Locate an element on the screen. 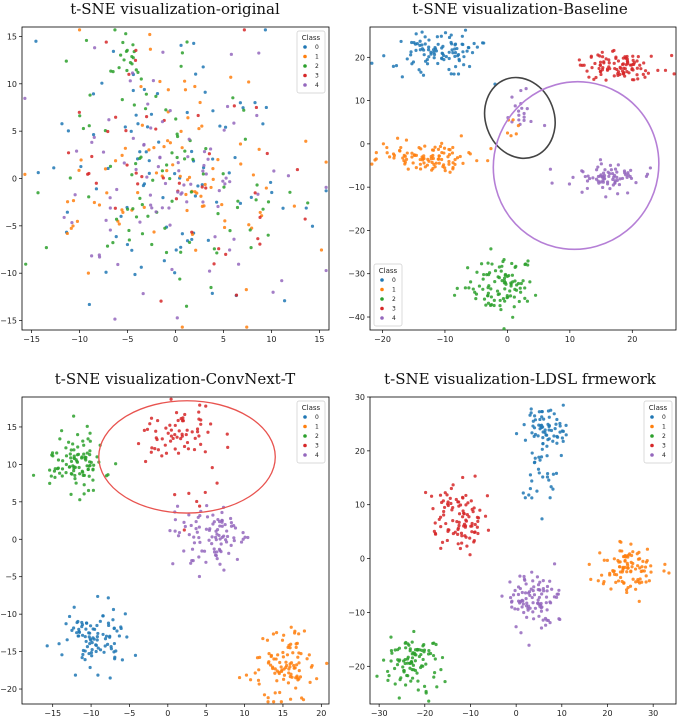 The height and width of the screenshot is (719, 685). y-tick-label: −10 is located at coordinates (8, 614).